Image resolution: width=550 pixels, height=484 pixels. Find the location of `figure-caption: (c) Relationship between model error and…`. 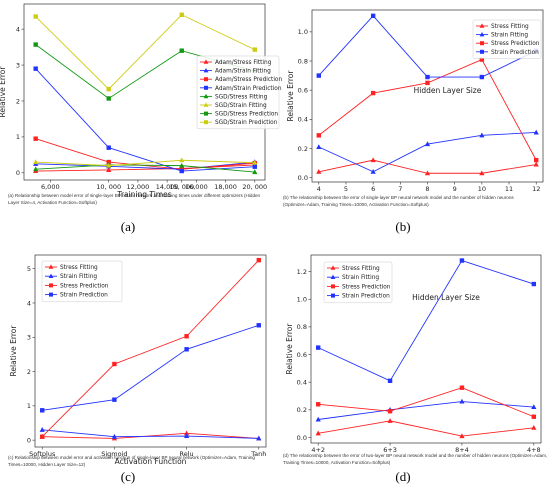

figure-caption: (c) Relationship between model error and… is located at coordinates (131, 457).